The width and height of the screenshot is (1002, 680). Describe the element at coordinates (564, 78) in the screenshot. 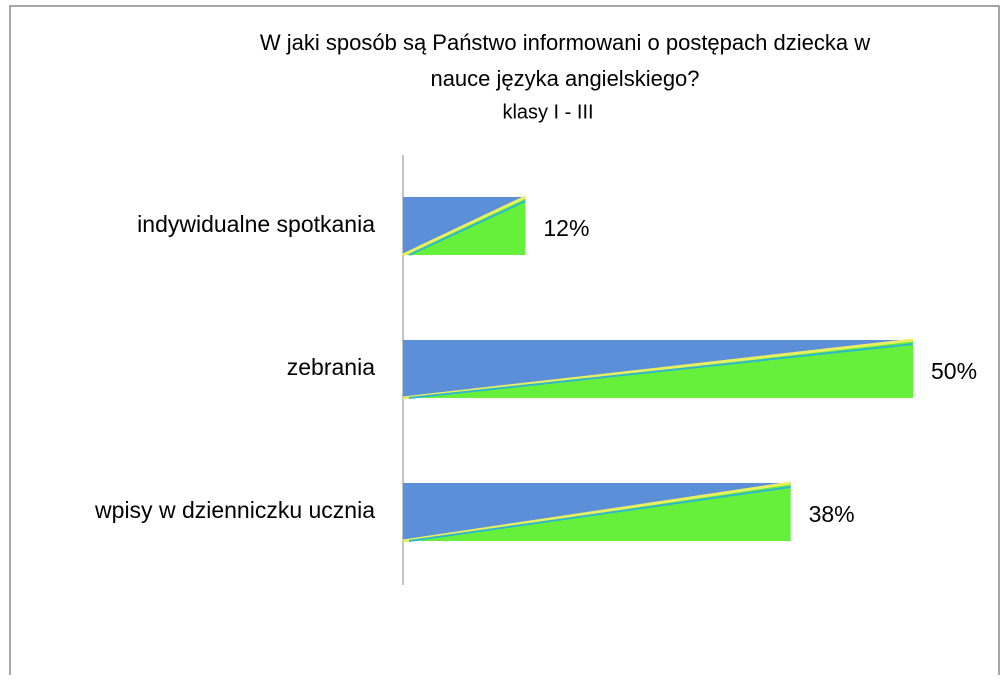

I see `chart-title: nauce języka angielskiego?` at that location.